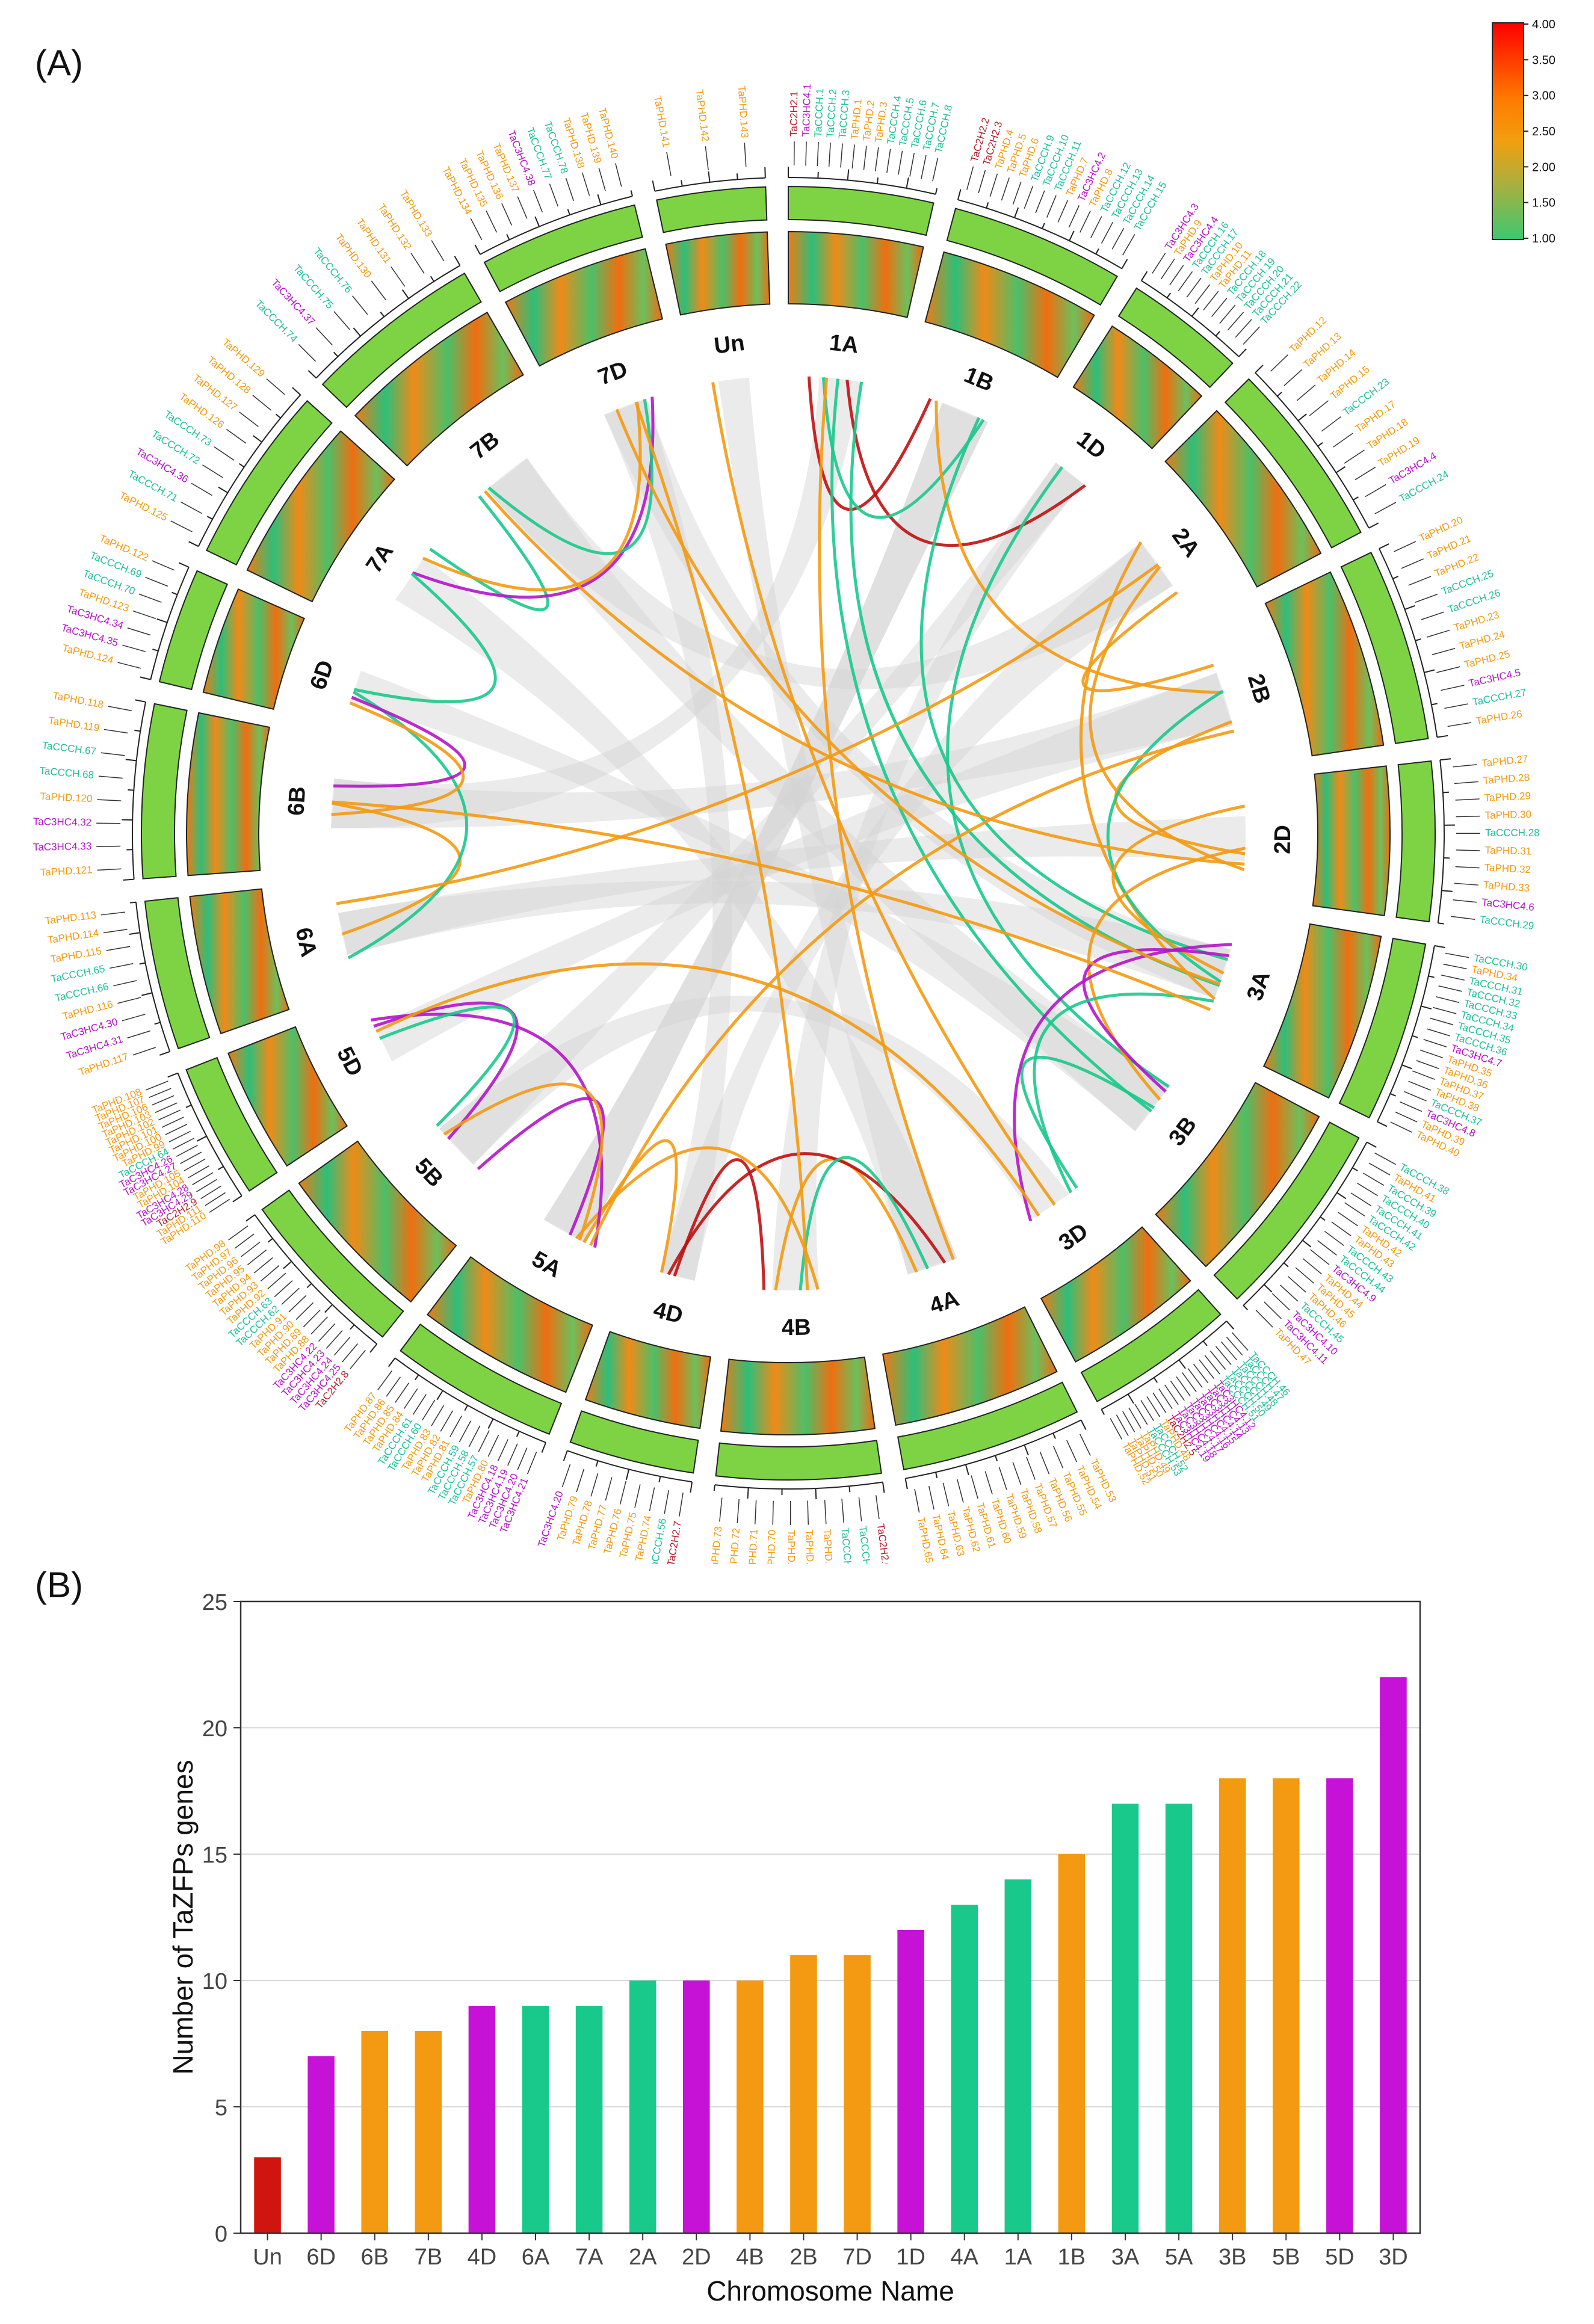  I want to click on bar-1A, so click(1018, 2056).